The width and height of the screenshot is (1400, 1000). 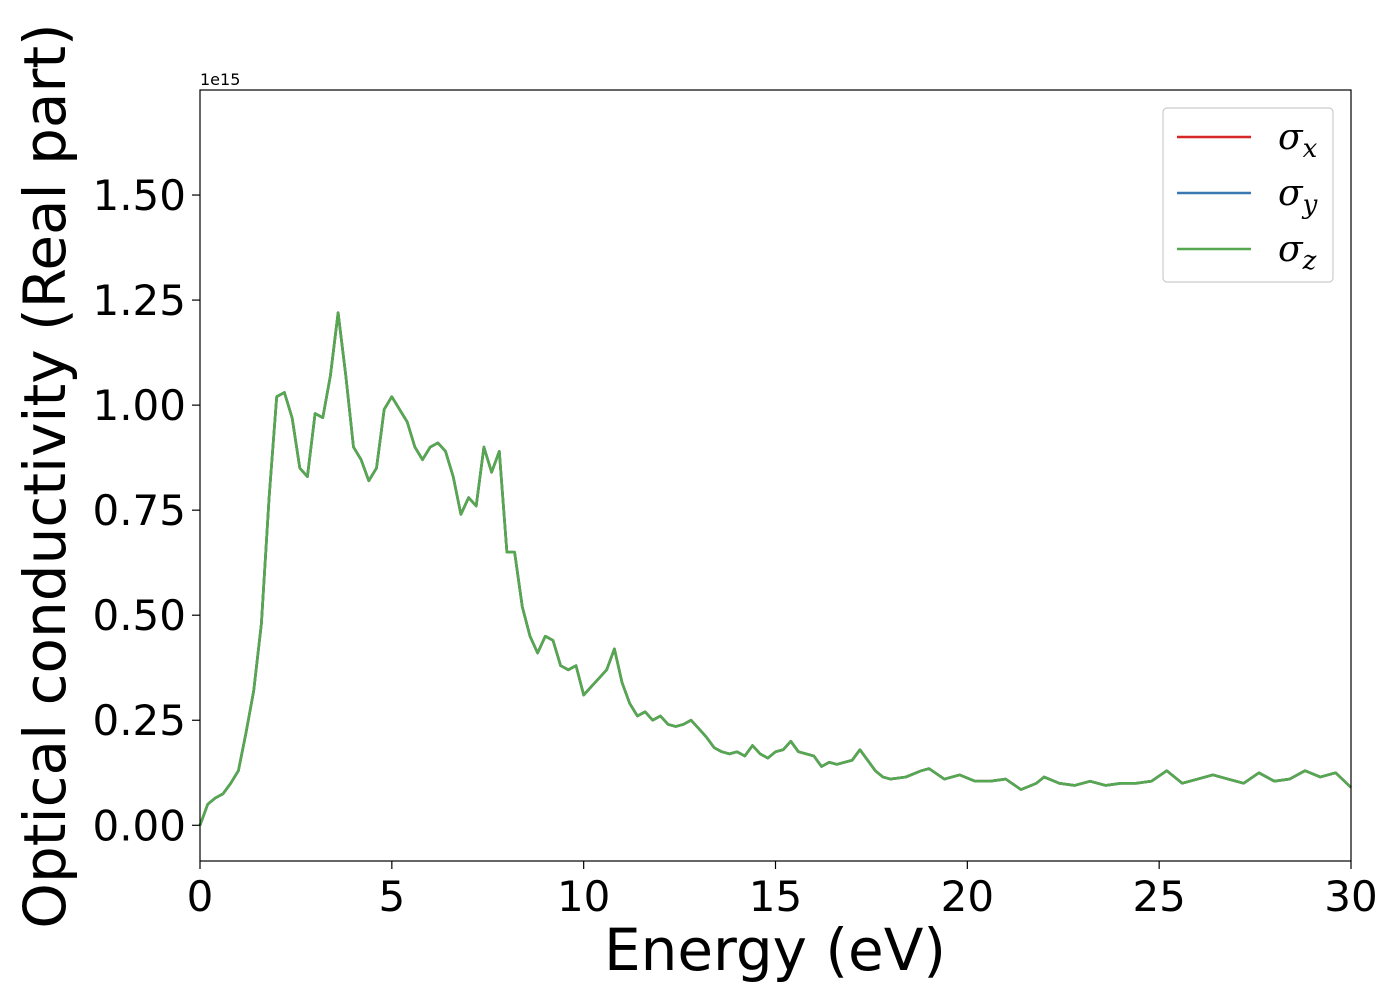 I want to click on y-tick-label: 1.25, so click(x=139, y=300).